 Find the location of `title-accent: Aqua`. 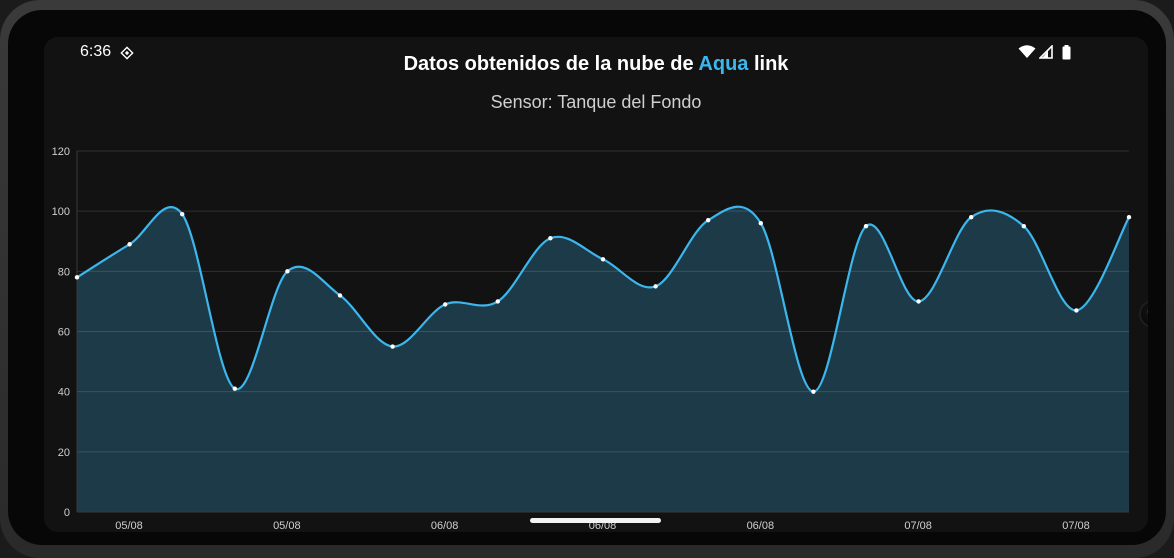

title-accent: Aqua is located at coordinates (723, 64).